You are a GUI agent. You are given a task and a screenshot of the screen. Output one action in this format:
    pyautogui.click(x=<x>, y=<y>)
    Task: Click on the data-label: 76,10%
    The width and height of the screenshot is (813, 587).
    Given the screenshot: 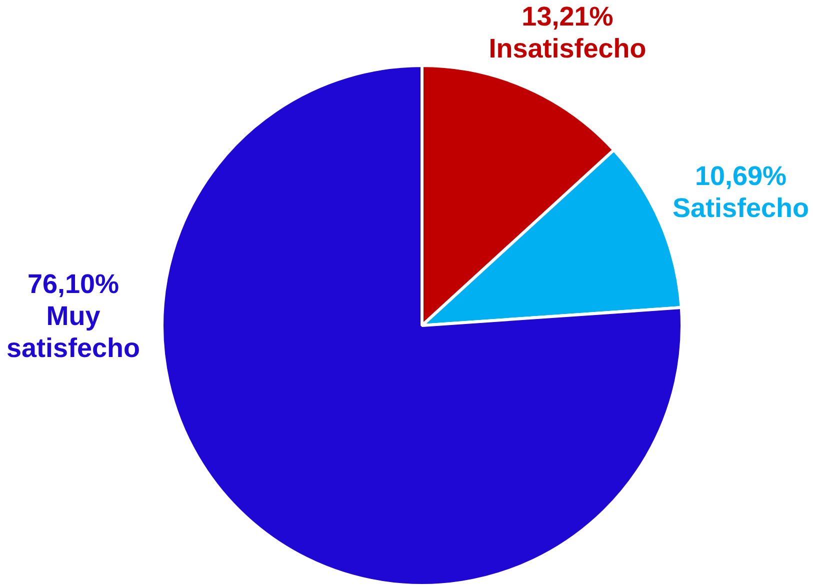 What is the action you would take?
    pyautogui.click(x=73, y=283)
    